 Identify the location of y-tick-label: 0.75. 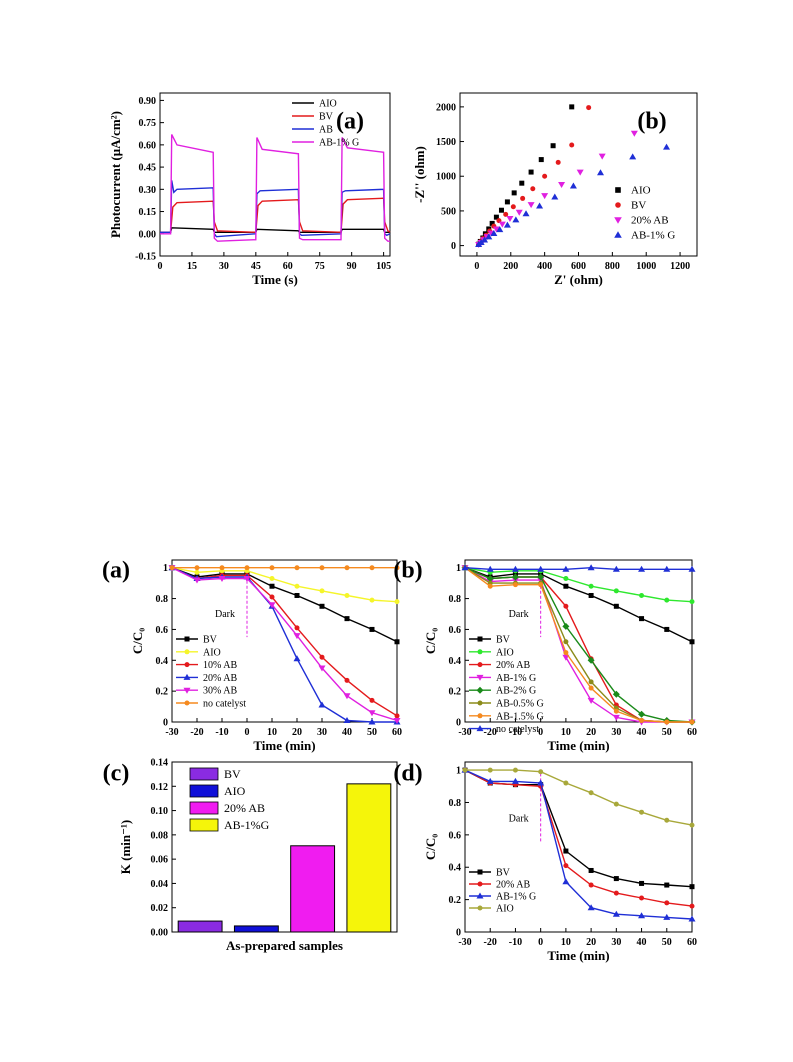
(148, 123).